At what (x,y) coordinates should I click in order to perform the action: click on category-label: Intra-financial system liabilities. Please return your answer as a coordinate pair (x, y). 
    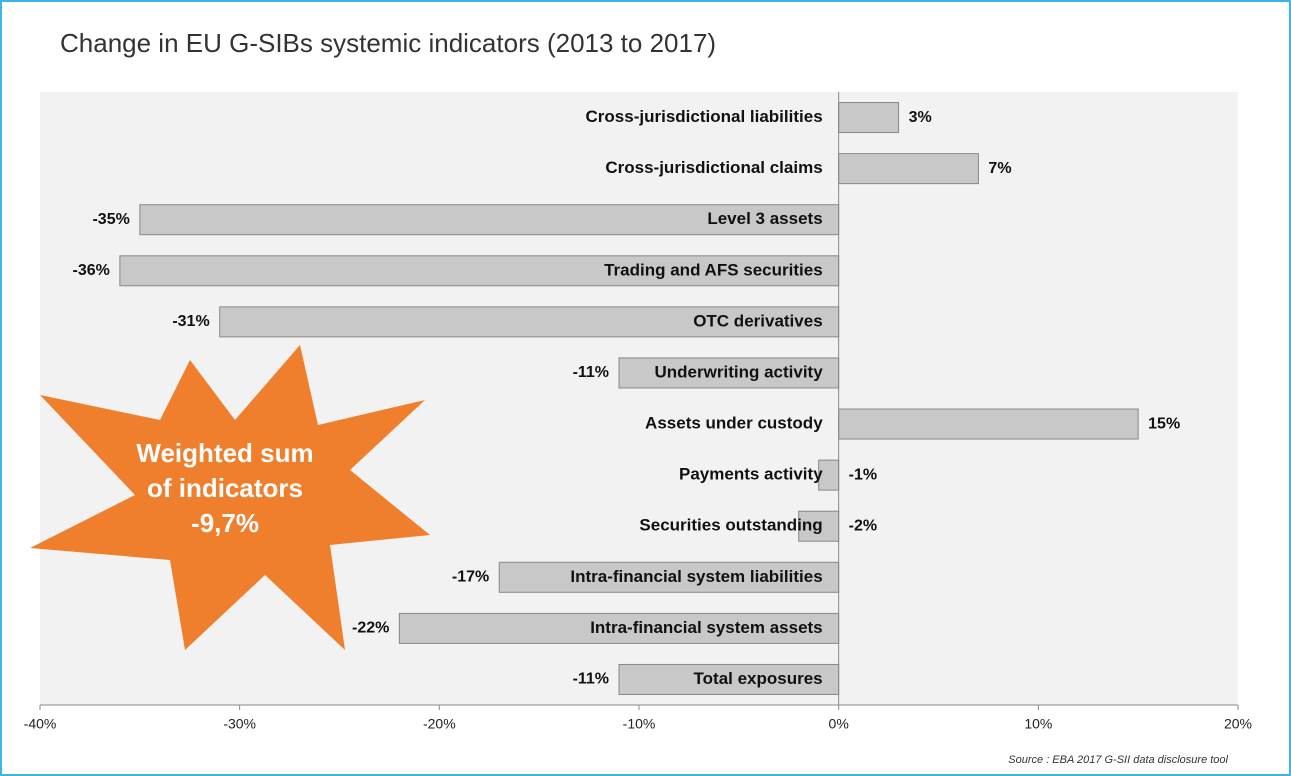
    Looking at the image, I should click on (696, 576).